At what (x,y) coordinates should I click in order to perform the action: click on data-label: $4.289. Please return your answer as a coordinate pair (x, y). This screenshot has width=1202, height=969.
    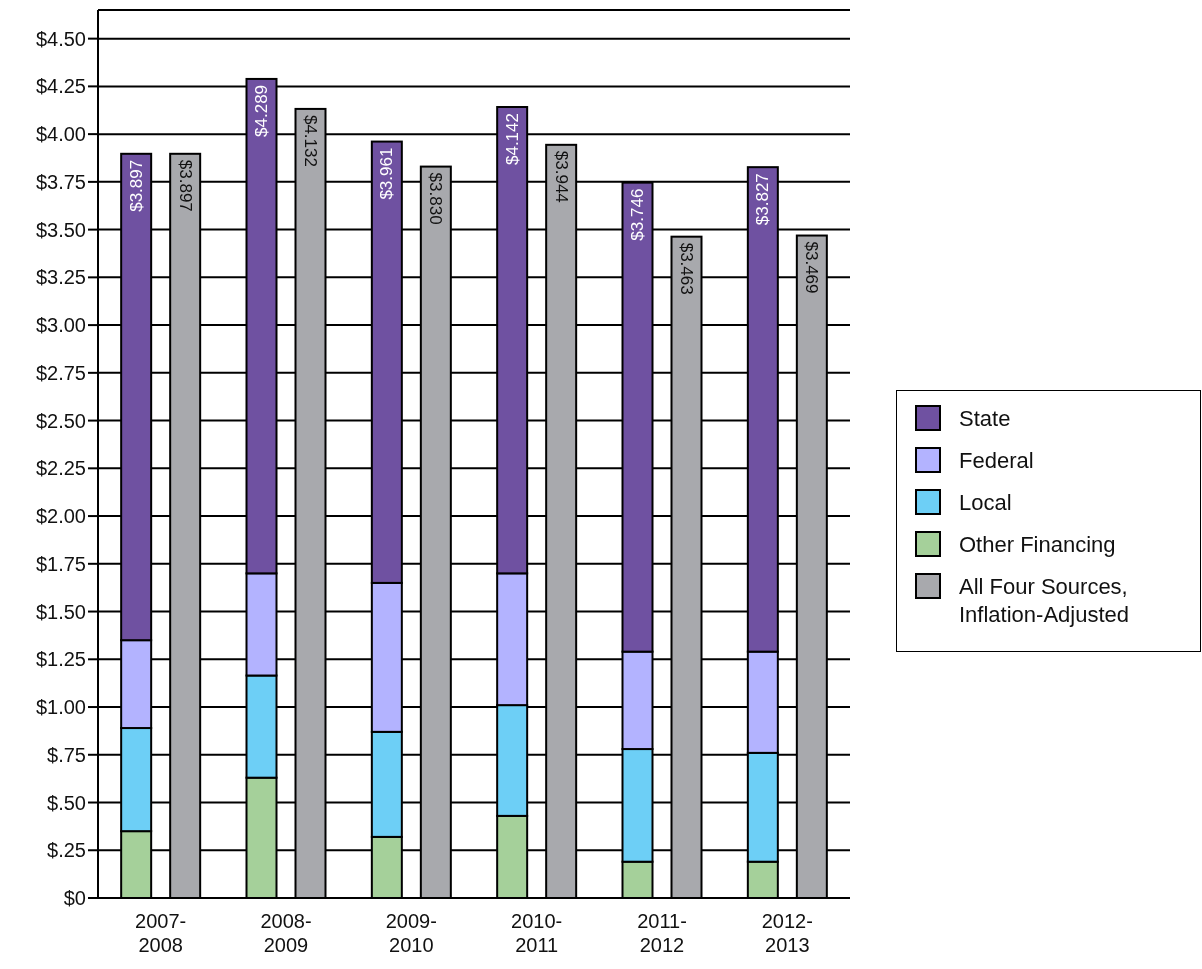
    Looking at the image, I should click on (261, 110).